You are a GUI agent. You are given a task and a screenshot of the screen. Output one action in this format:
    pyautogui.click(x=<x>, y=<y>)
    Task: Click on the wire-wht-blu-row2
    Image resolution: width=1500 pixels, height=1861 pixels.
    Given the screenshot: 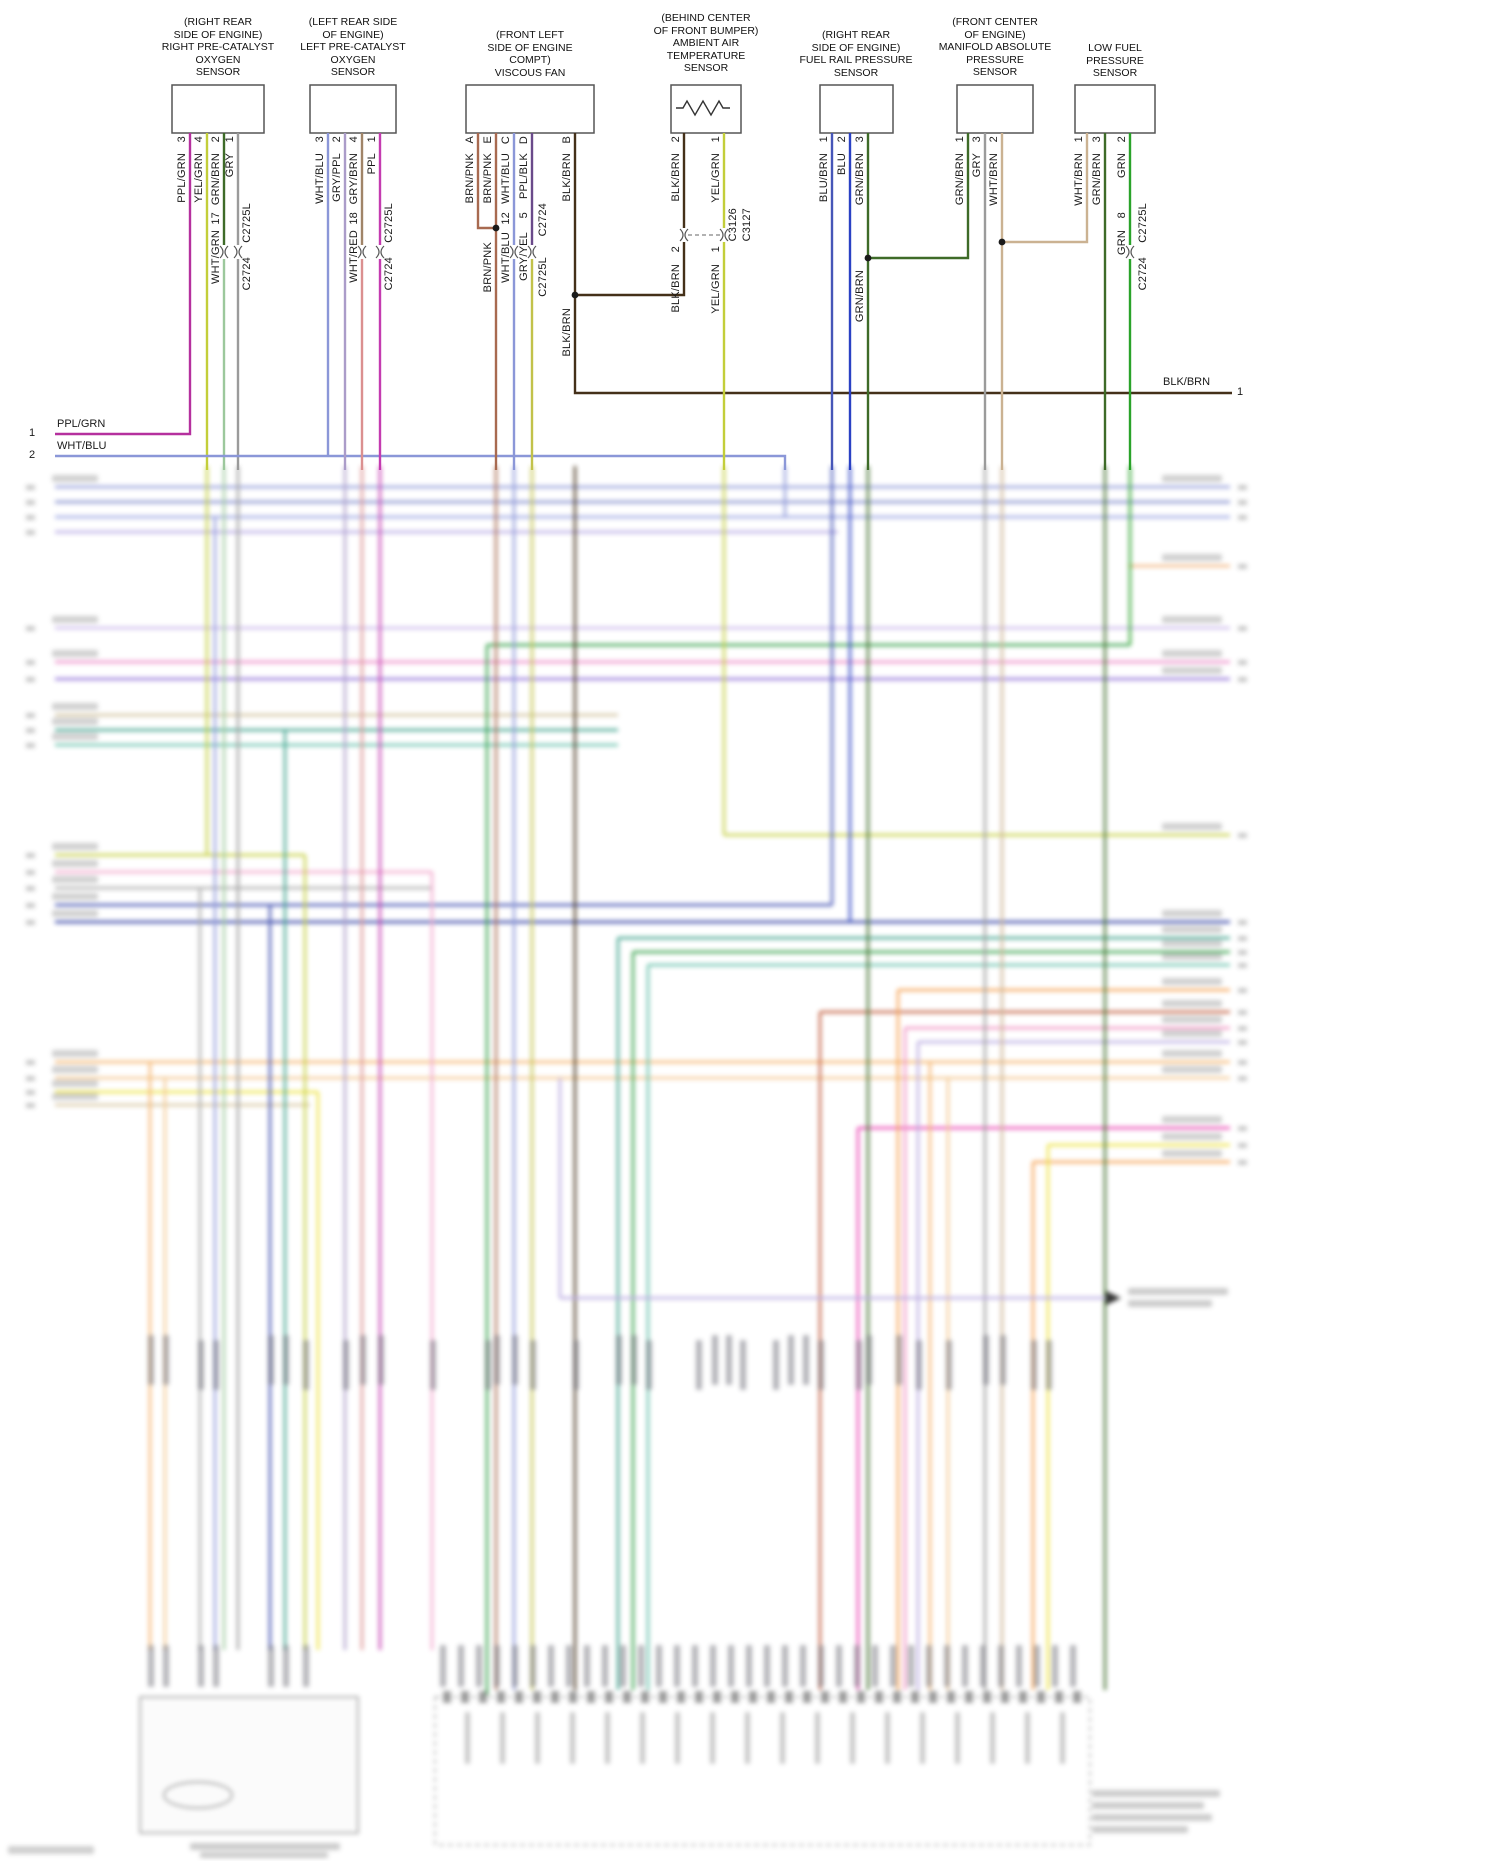 What is the action you would take?
    pyautogui.click(x=421, y=462)
    